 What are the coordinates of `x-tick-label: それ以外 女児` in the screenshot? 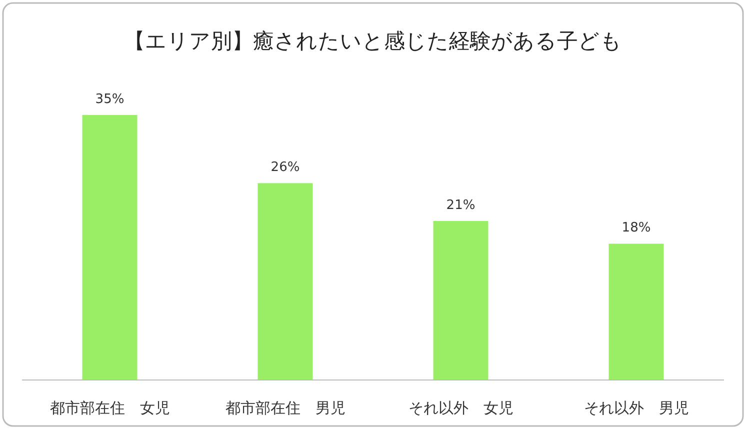 It's located at (461, 408).